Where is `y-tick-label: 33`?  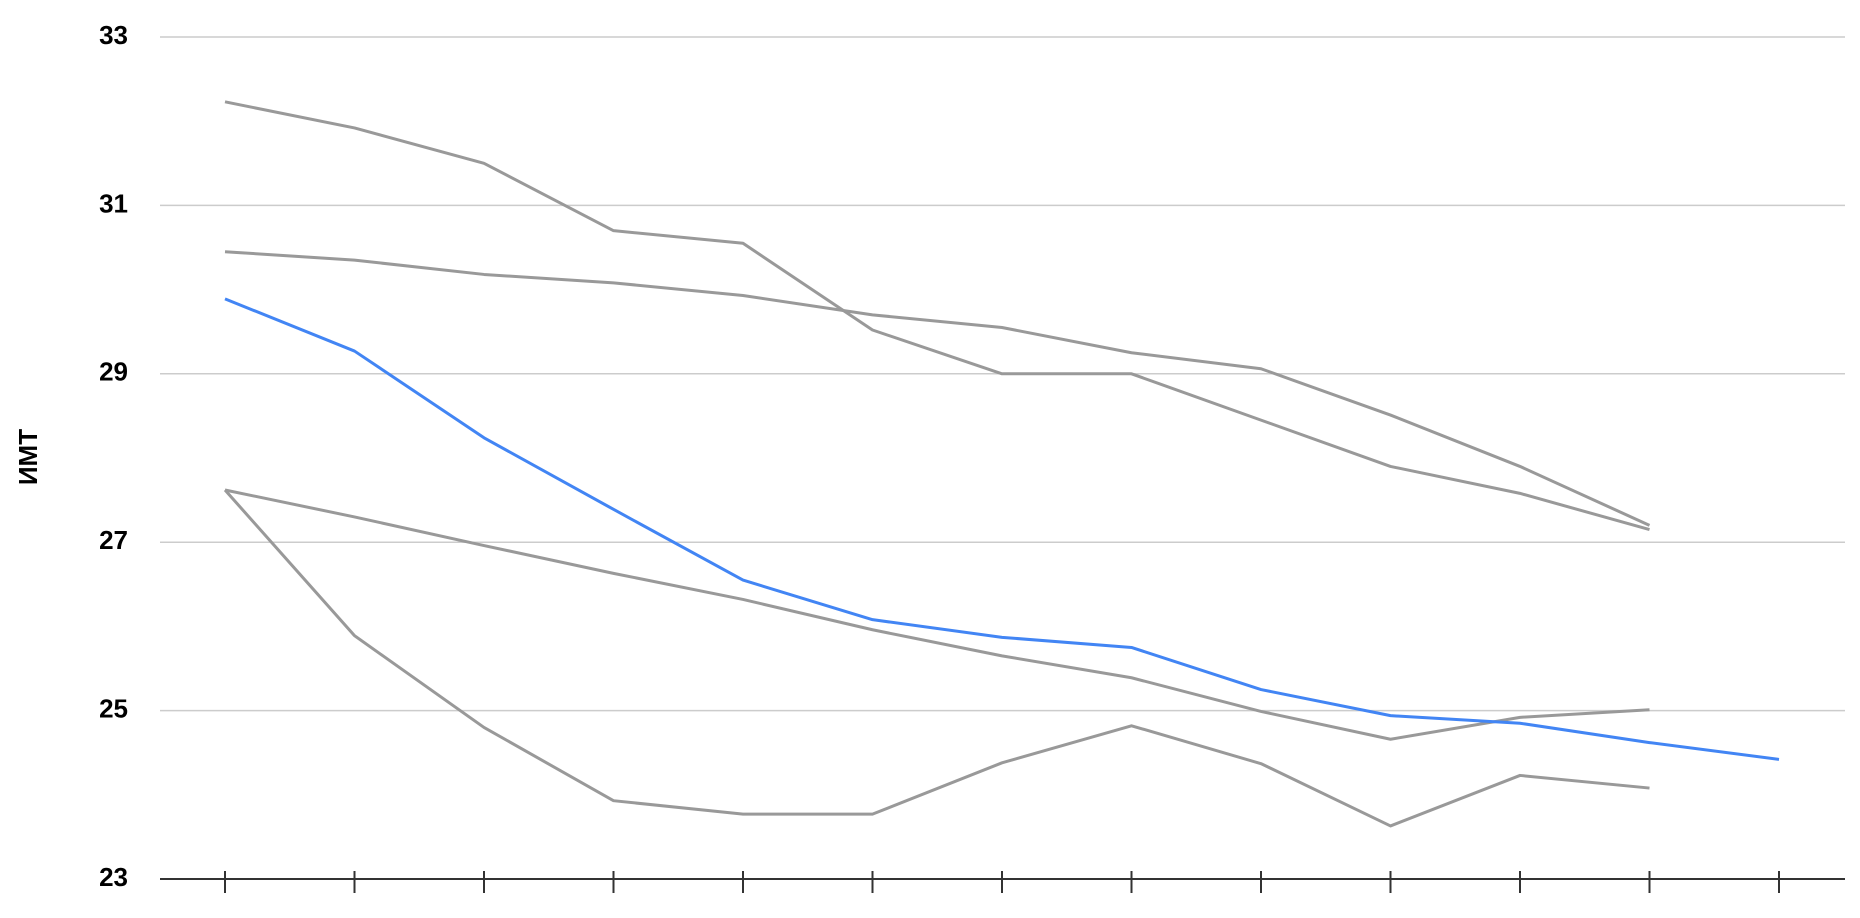
y-tick-label: 33 is located at coordinates (113, 35).